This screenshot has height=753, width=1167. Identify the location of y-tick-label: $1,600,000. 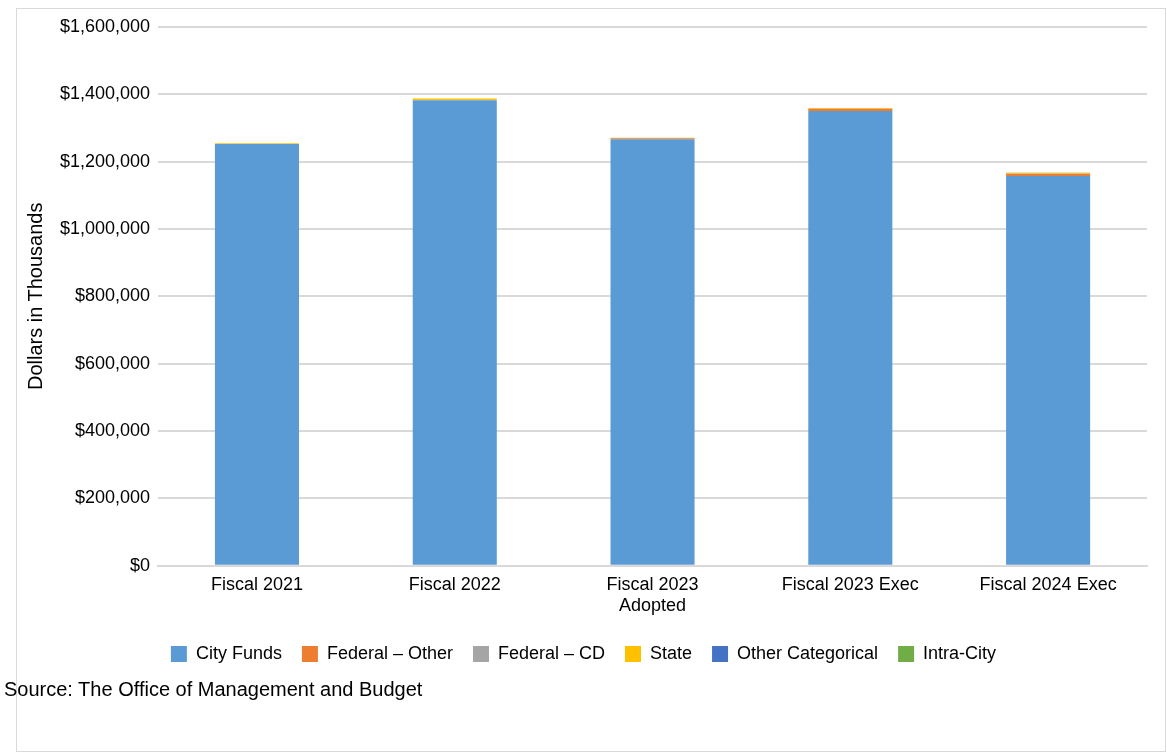
(105, 25).